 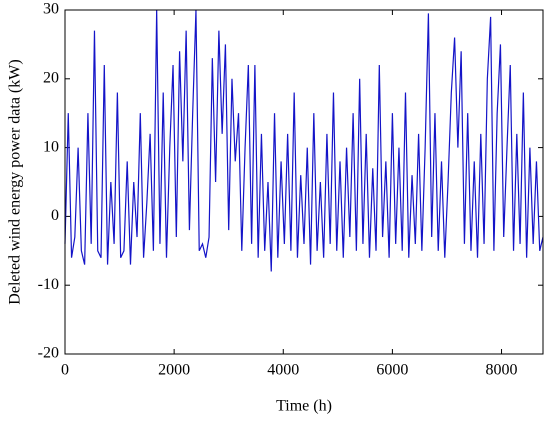 I want to click on x-tick-label: 0, so click(x=65, y=370).